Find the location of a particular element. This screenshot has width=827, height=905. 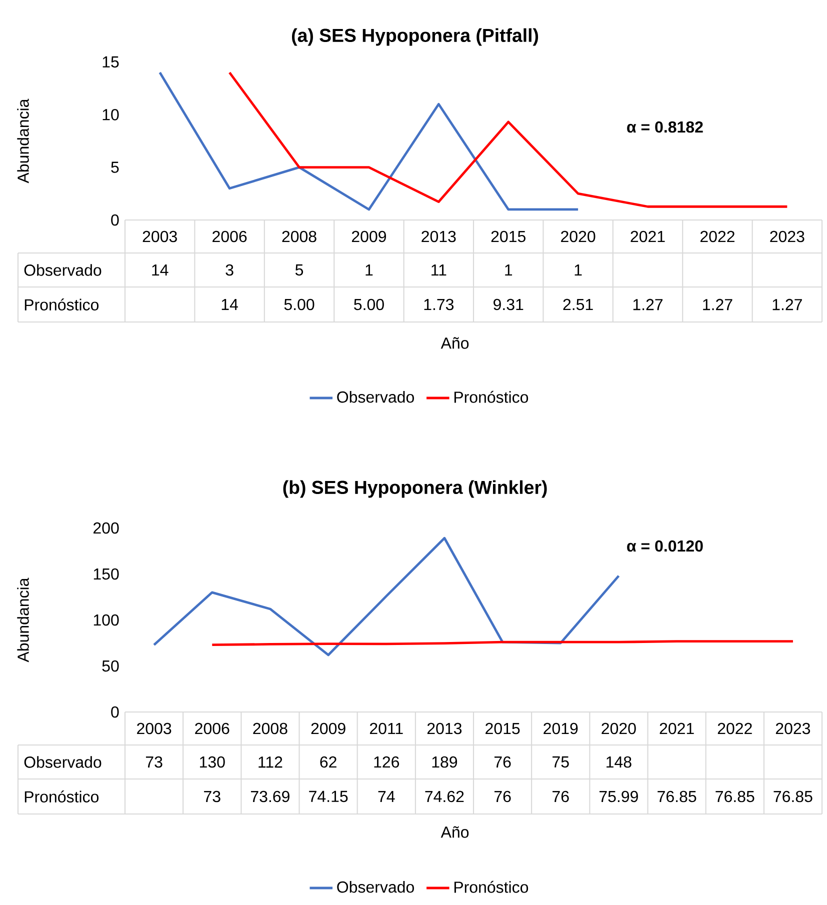

y-tick-label: 100 is located at coordinates (106, 620).